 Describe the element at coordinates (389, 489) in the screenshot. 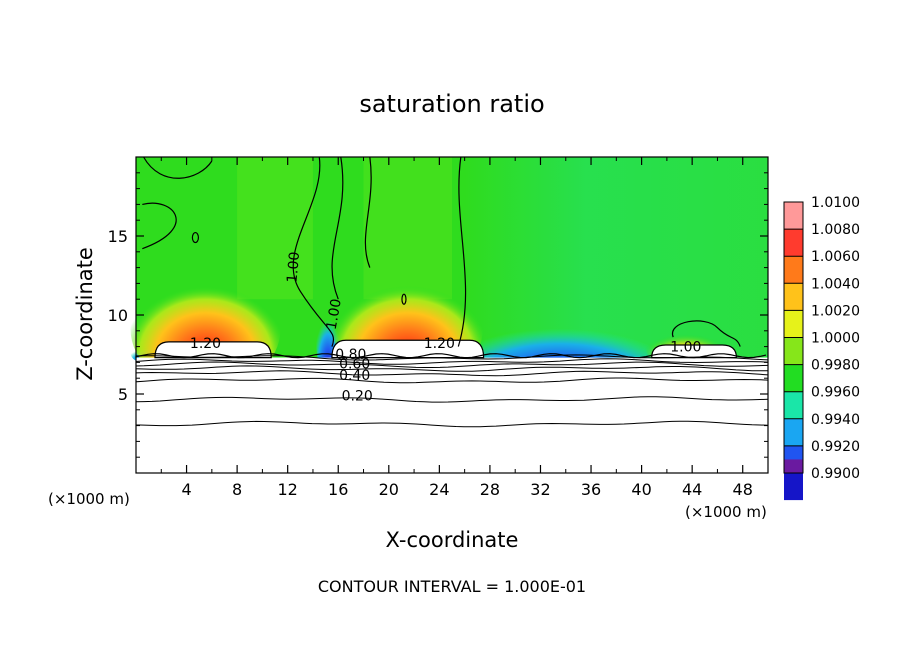

I see `x-tick-label: 20` at that location.